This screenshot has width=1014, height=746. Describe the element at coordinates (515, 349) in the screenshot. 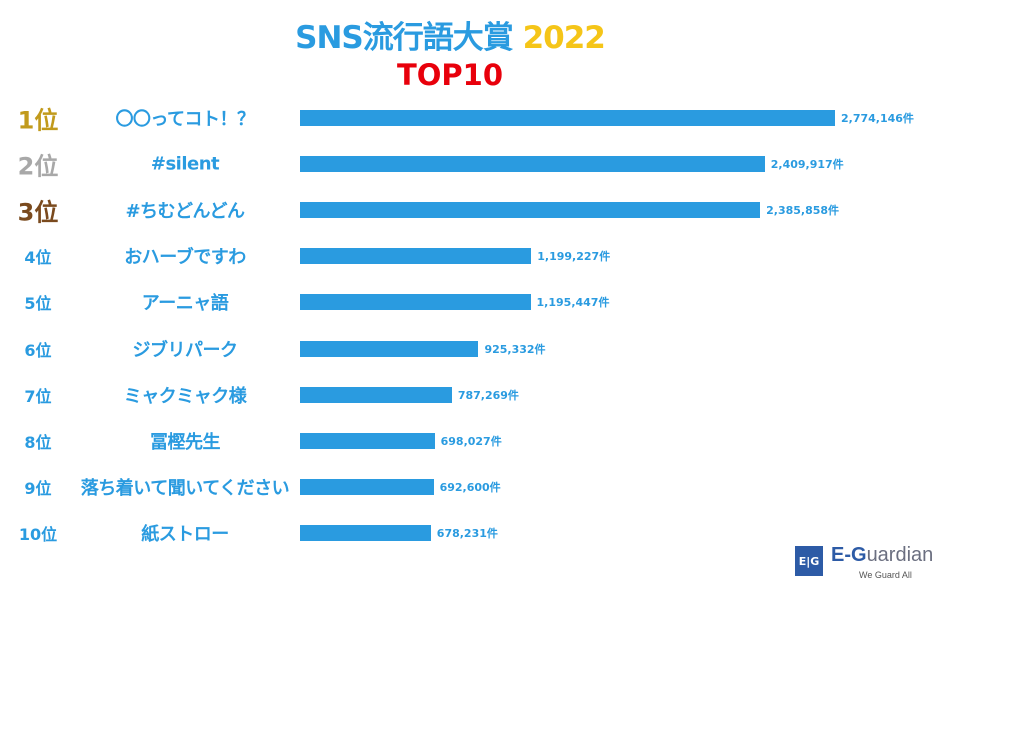

I see `value-label: 925,332件` at that location.